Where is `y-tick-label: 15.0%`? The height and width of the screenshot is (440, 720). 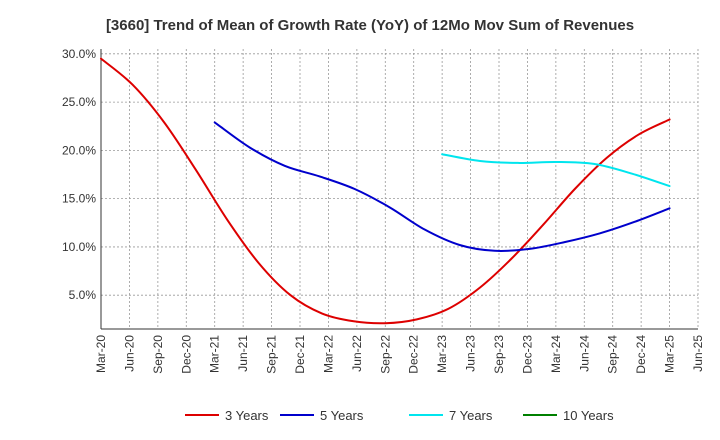 y-tick-label: 15.0% is located at coordinates (79, 199).